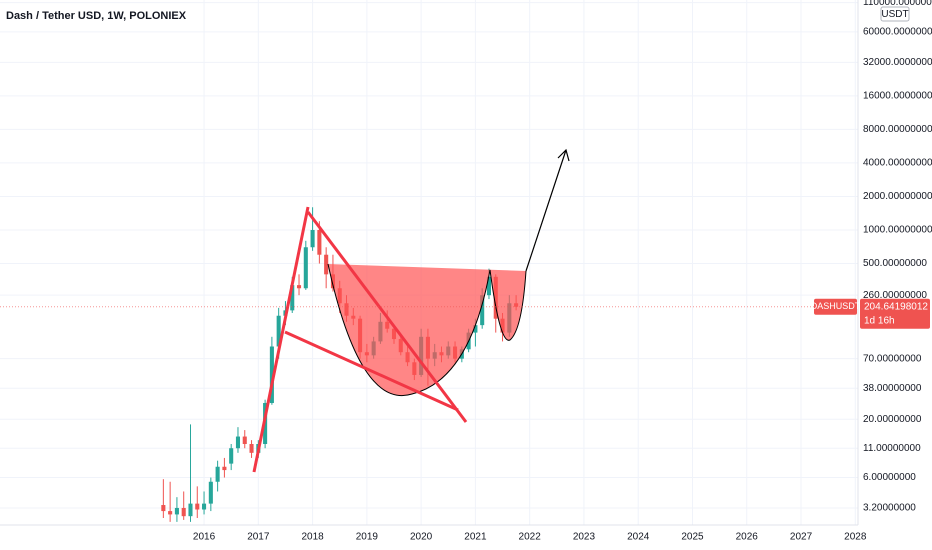  I want to click on x-tick-label: 2017, so click(258, 537).